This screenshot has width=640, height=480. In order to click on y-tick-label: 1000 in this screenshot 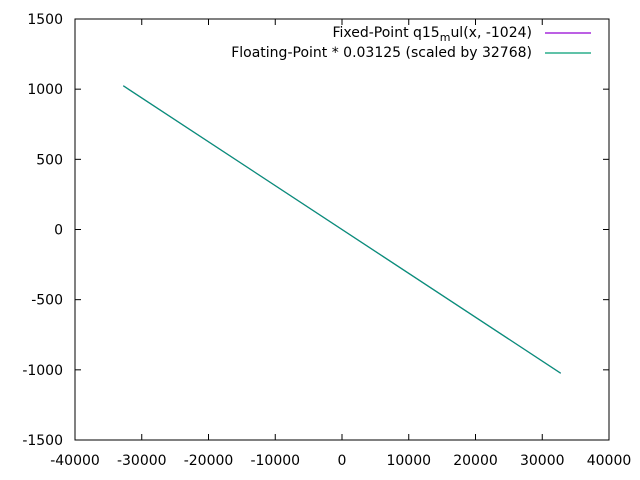, I will do `click(45, 90)`.